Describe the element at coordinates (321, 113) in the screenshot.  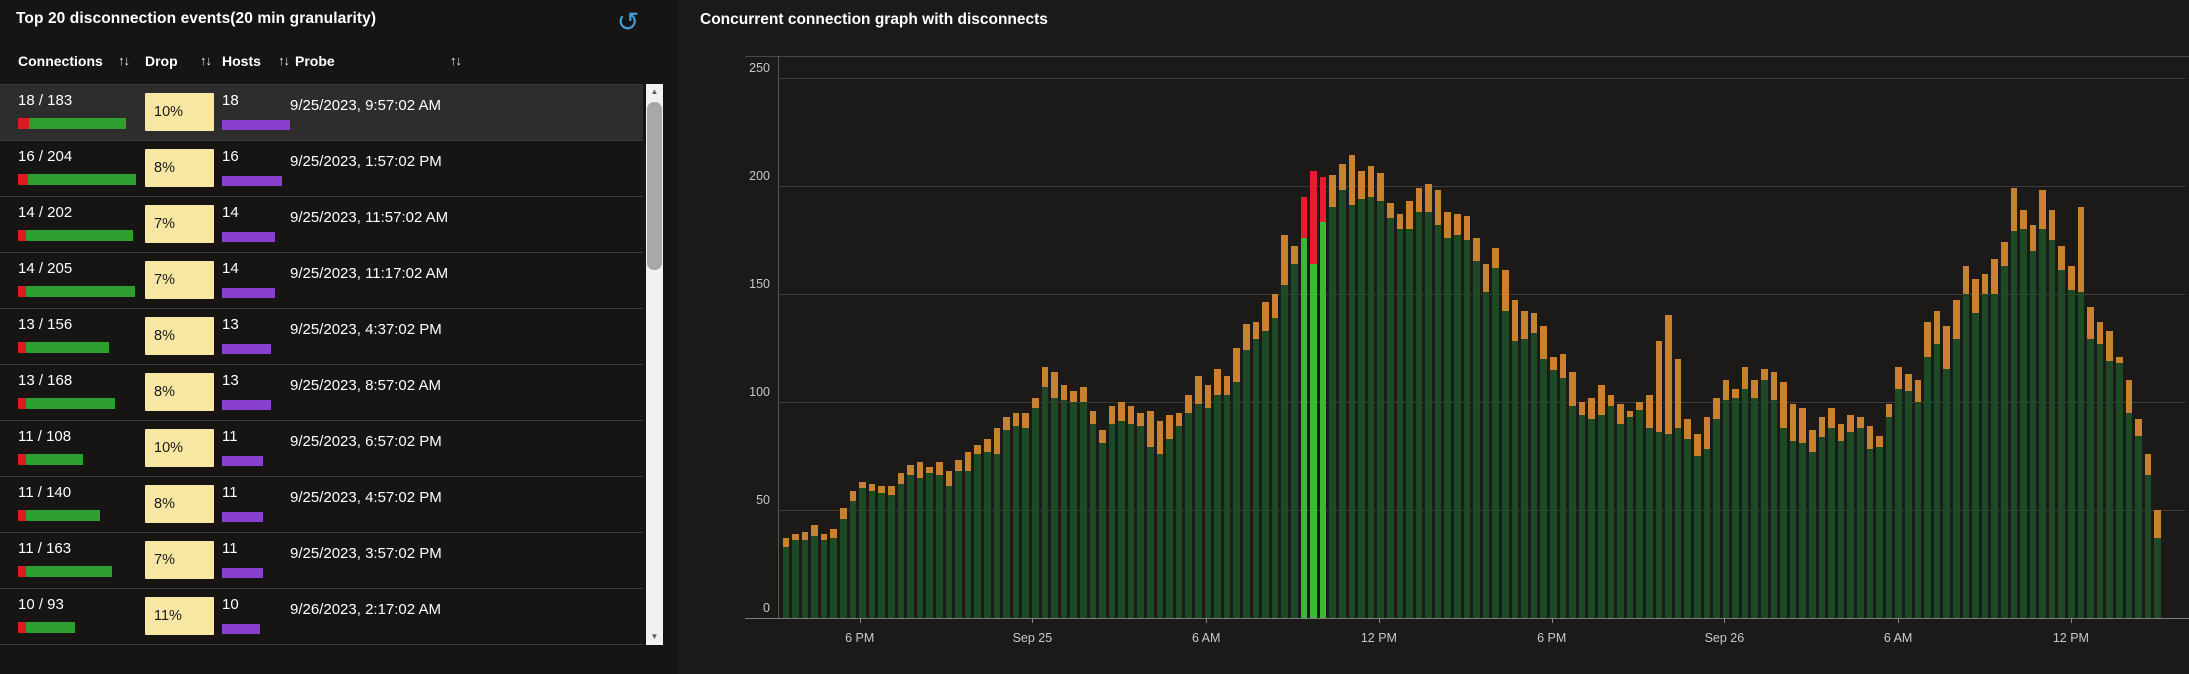
I see `table-row: 18 / 183 10% 18 9/25/2023, 9:57:02 AM` at that location.